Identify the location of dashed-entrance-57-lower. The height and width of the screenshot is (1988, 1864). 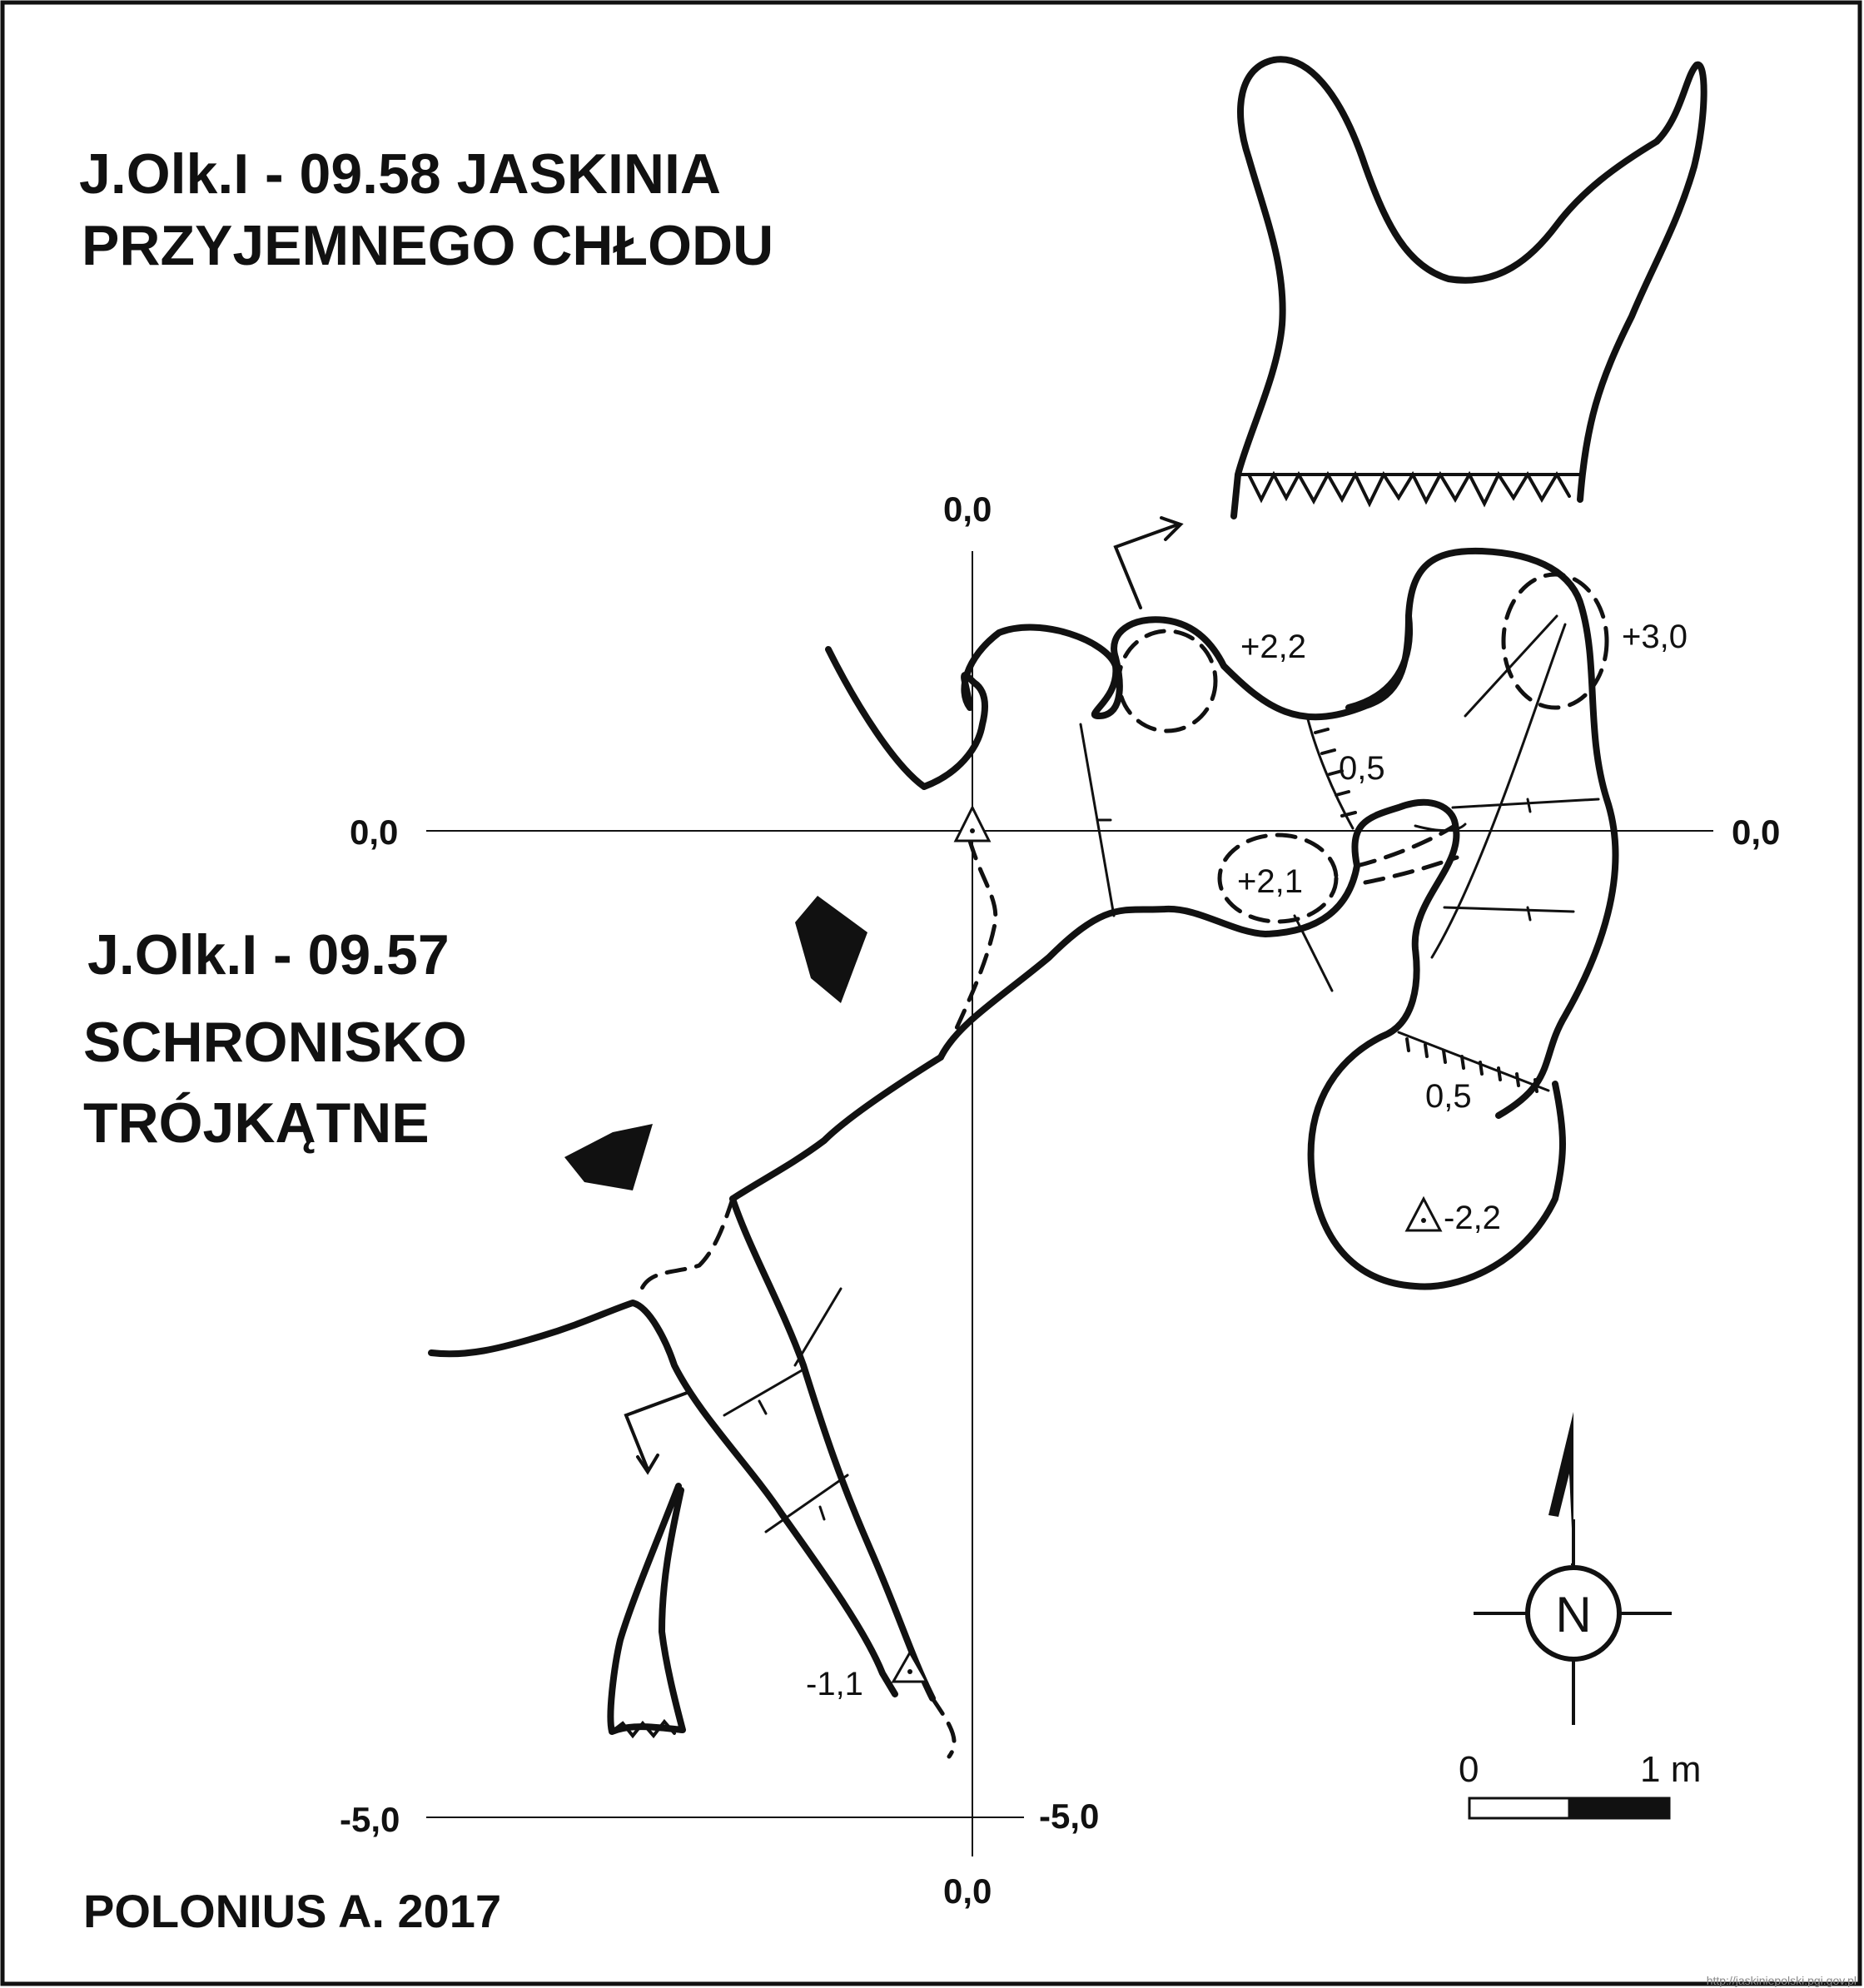
(687, 1244).